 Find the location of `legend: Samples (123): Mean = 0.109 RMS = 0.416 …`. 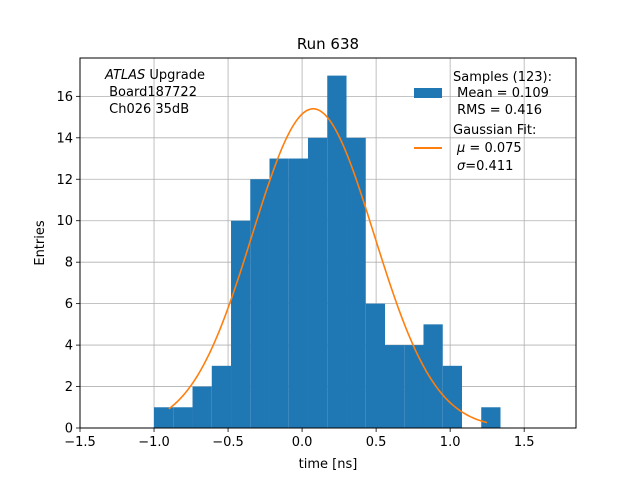

legend: Samples (123): Mean = 0.109 RMS = 0.416 … is located at coordinates (483, 122).